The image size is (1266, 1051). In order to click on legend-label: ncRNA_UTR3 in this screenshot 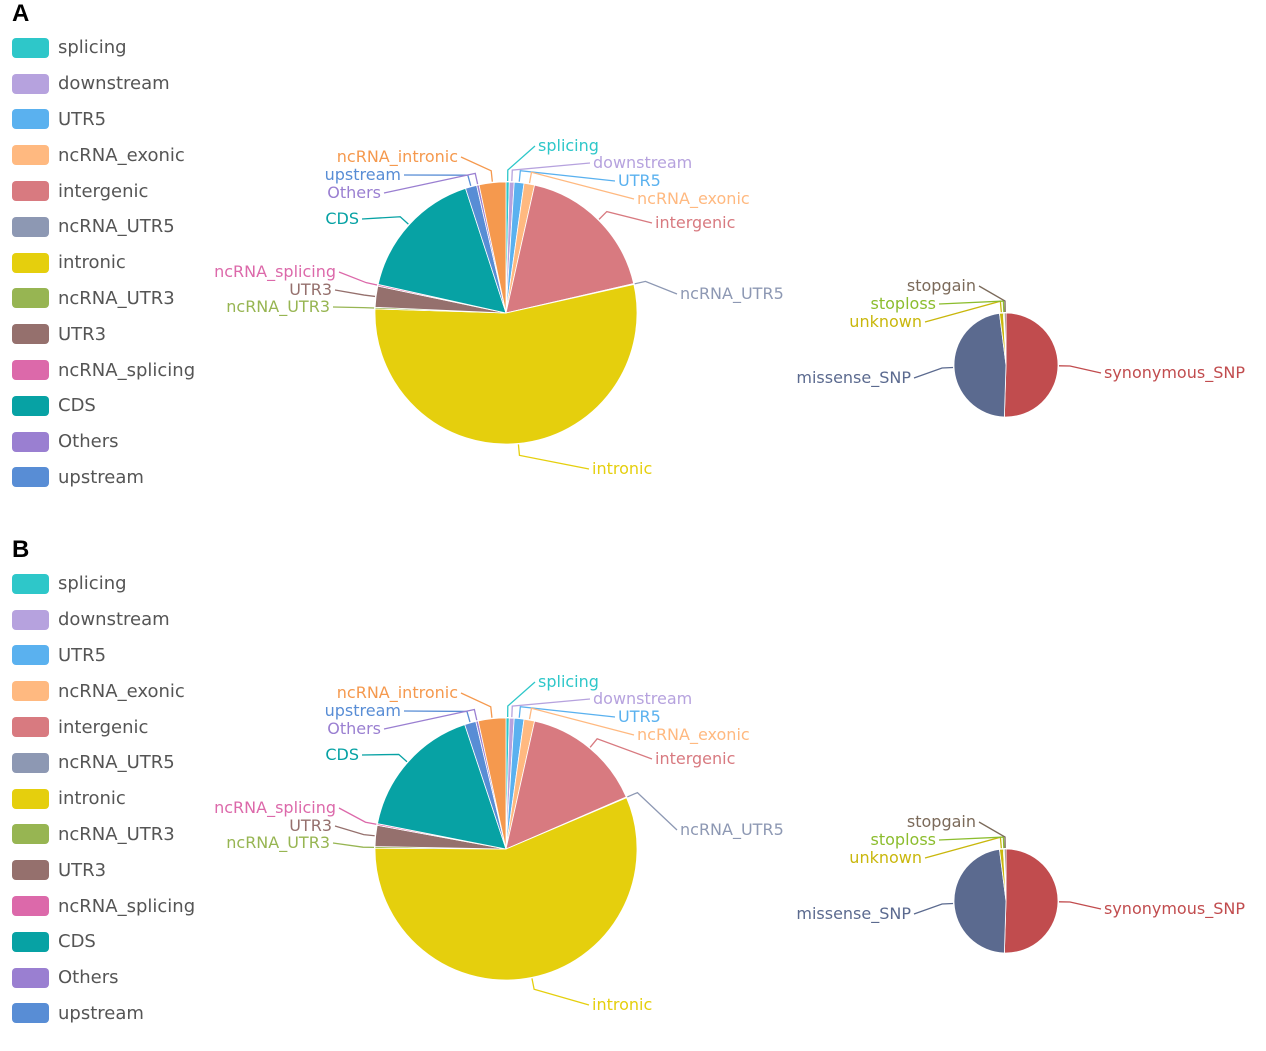, I will do `click(116, 834)`.